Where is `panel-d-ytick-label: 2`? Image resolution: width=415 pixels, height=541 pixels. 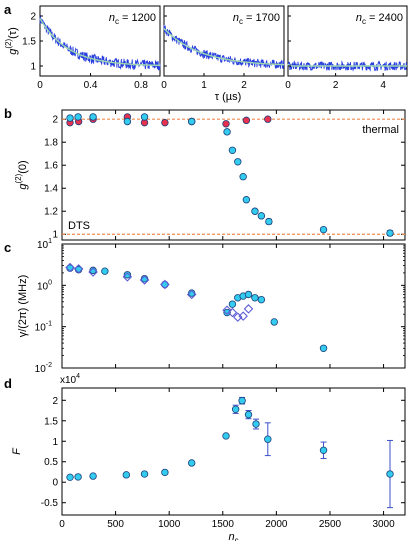
panel-d-ytick-label: 2 is located at coordinates (55, 401).